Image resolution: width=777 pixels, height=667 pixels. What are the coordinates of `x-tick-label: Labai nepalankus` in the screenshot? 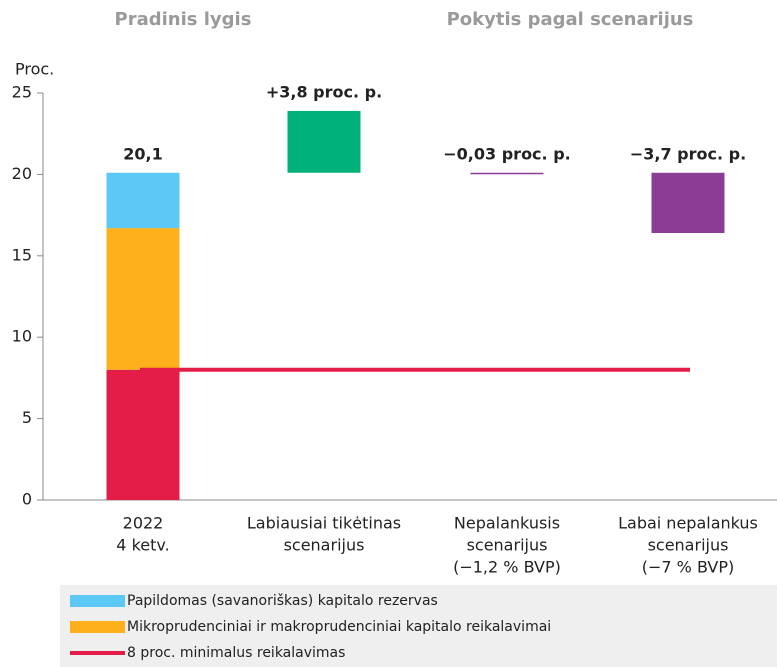 It's located at (688, 523).